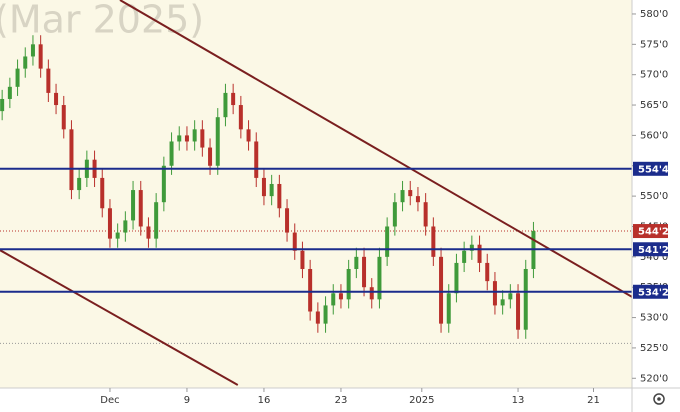 The image size is (680, 412). I want to click on y-tick-label: 530'0, so click(654, 318).